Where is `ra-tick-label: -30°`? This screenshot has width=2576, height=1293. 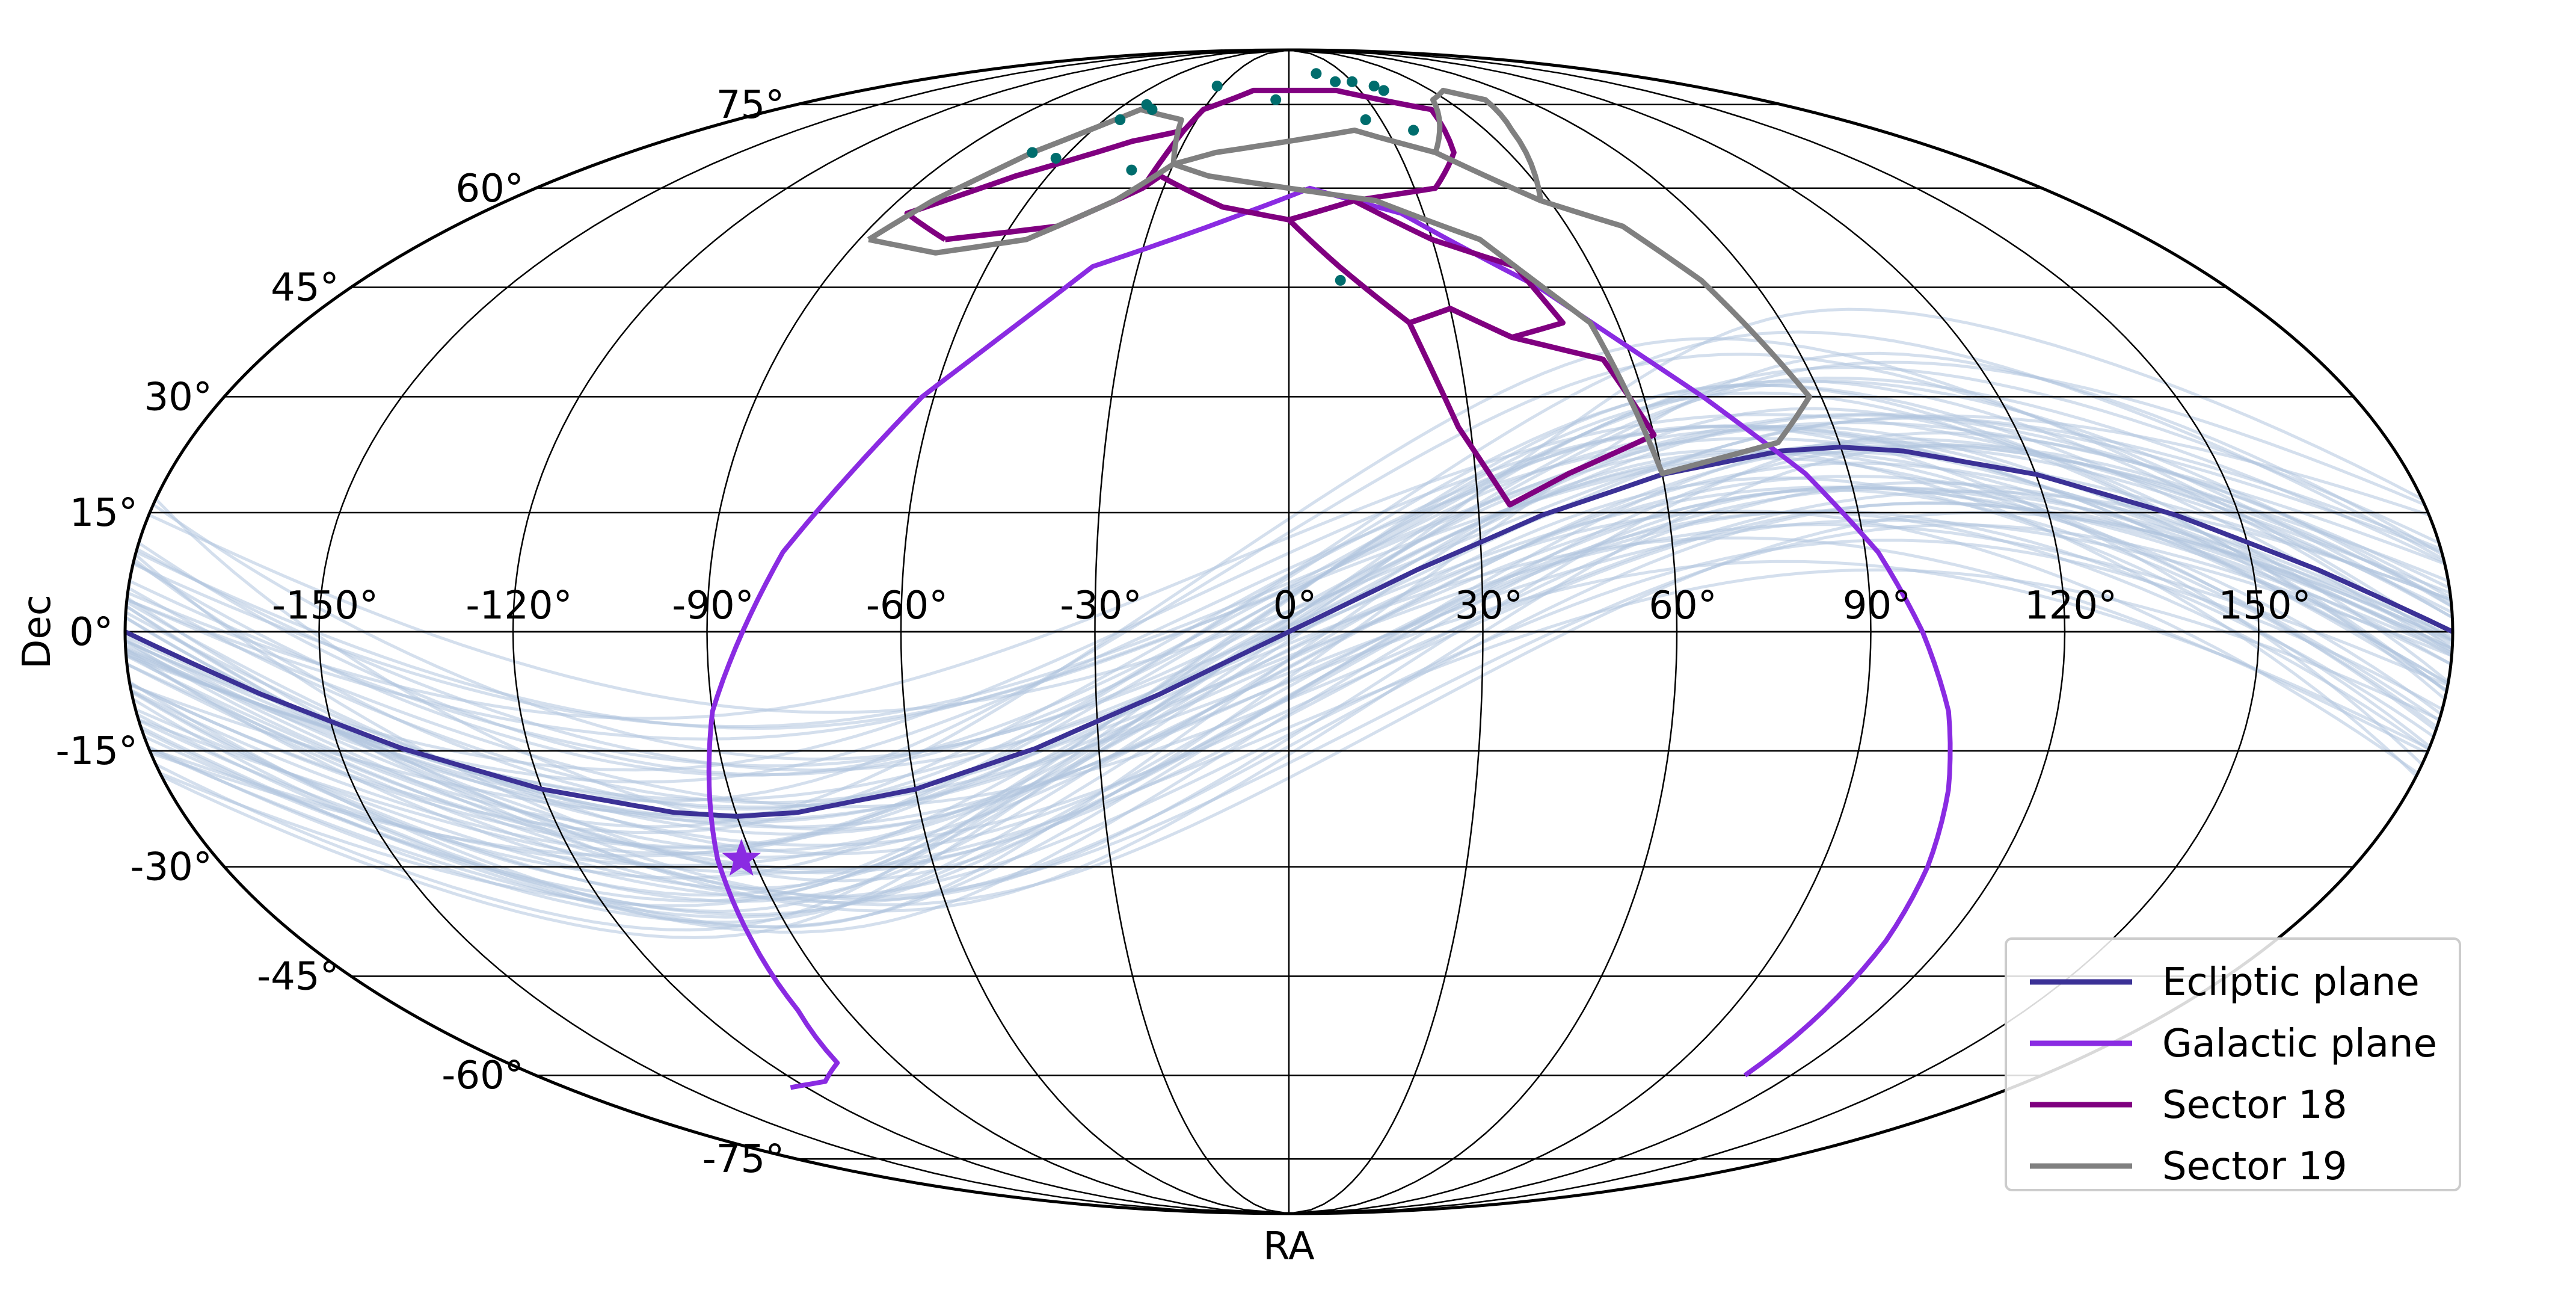
ra-tick-label: -30° is located at coordinates (1101, 606).